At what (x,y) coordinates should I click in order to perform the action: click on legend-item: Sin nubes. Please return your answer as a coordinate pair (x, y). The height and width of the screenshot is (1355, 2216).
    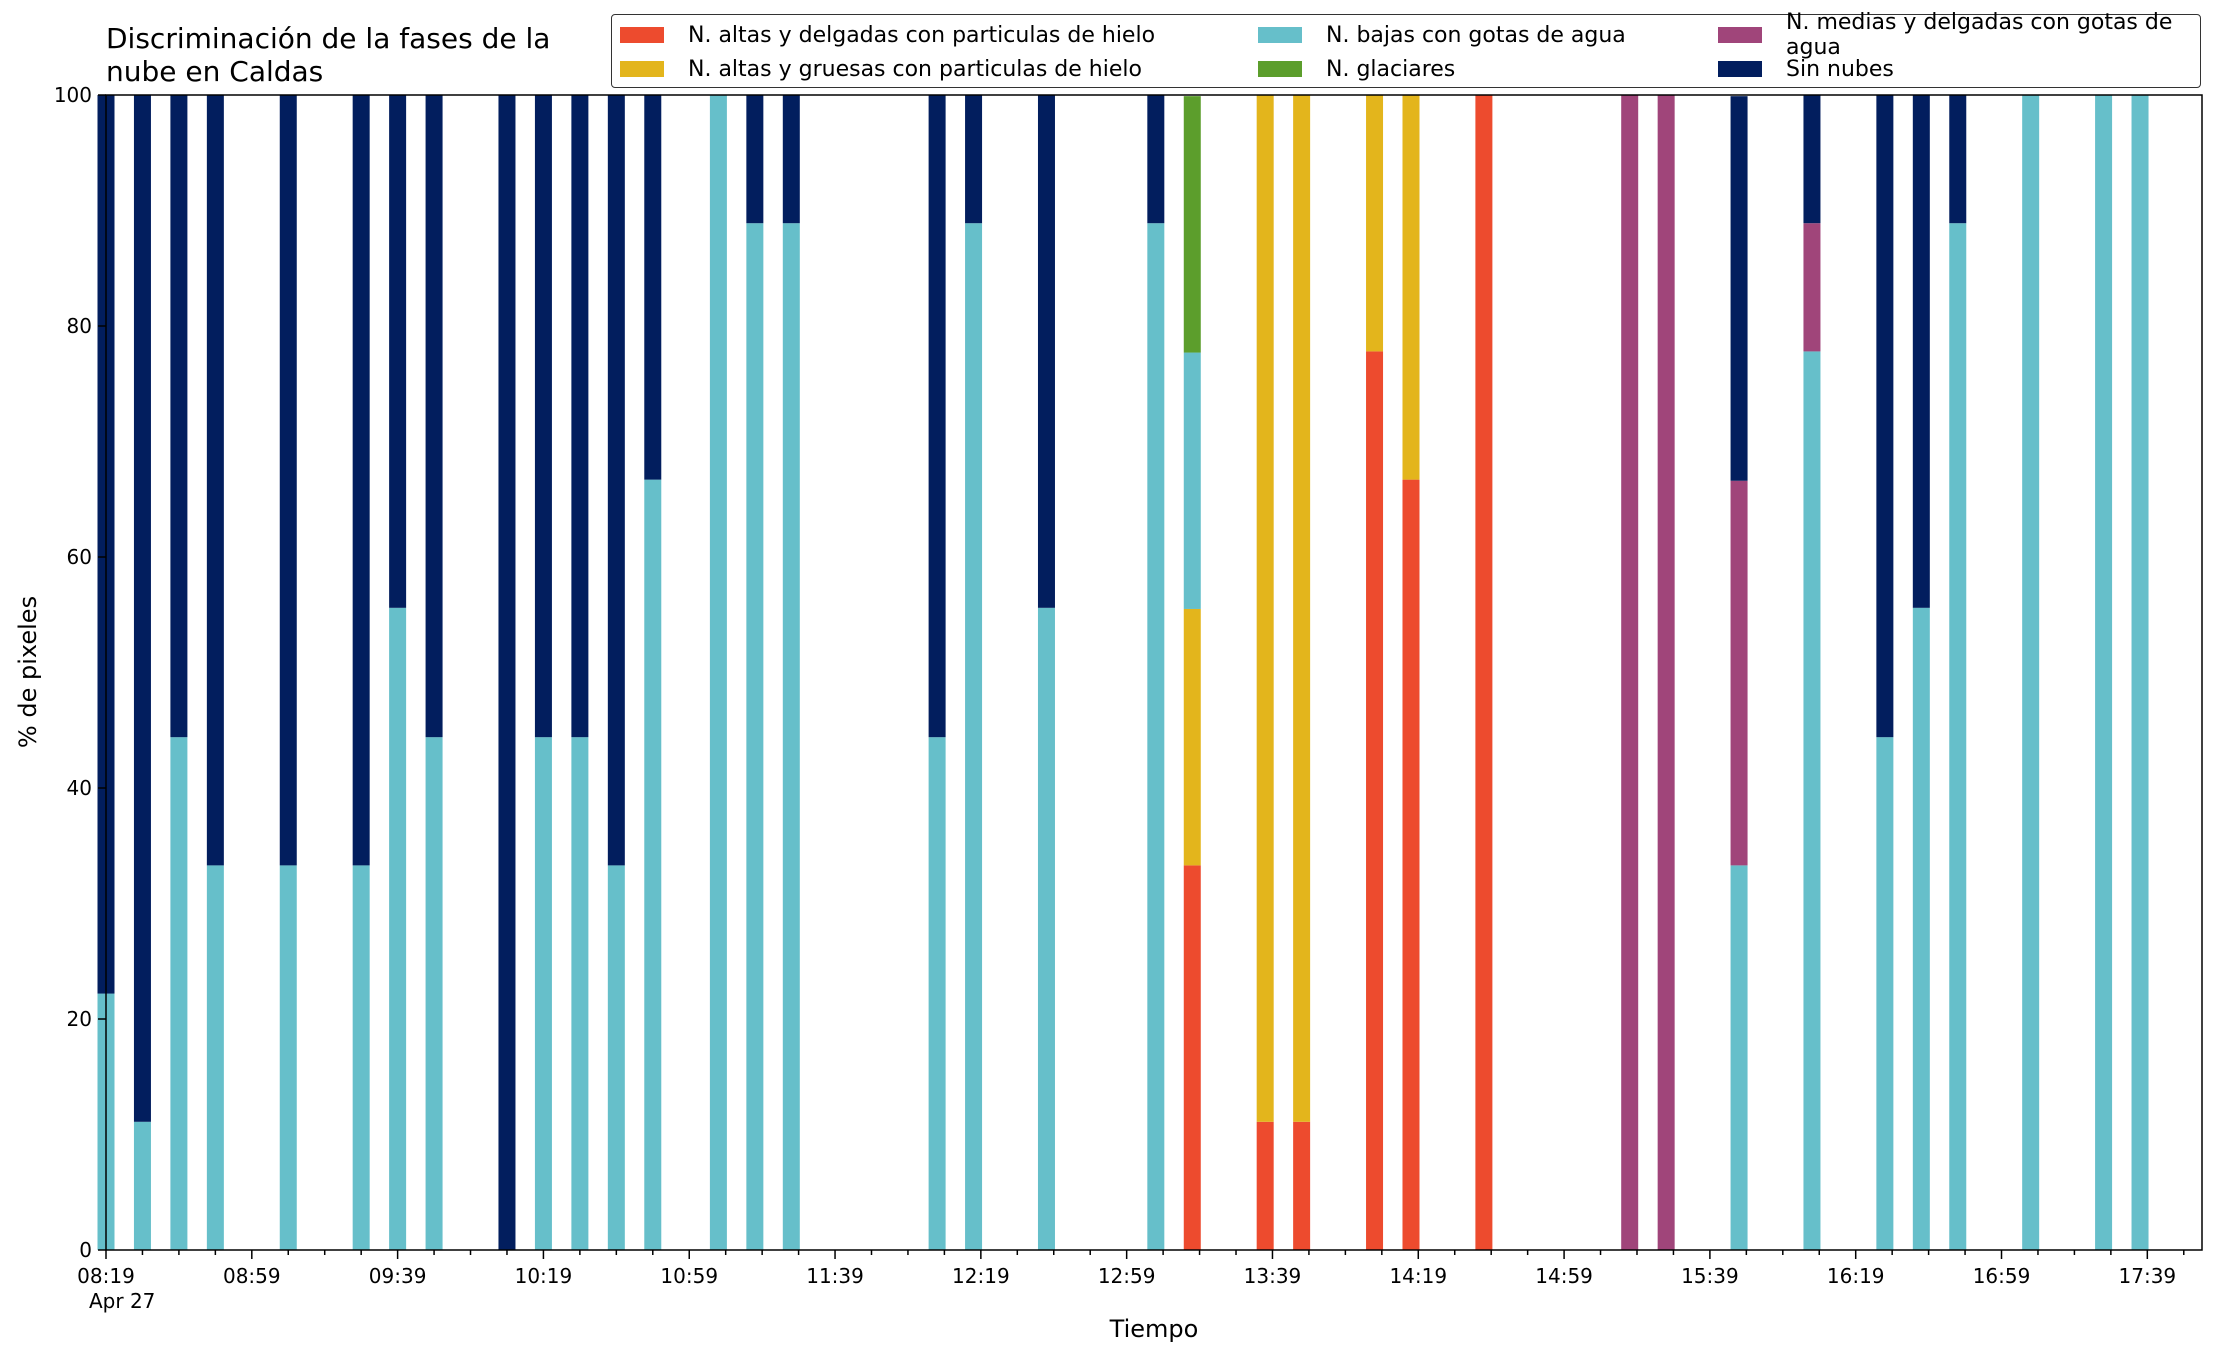
    Looking at the image, I should click on (1806, 69).